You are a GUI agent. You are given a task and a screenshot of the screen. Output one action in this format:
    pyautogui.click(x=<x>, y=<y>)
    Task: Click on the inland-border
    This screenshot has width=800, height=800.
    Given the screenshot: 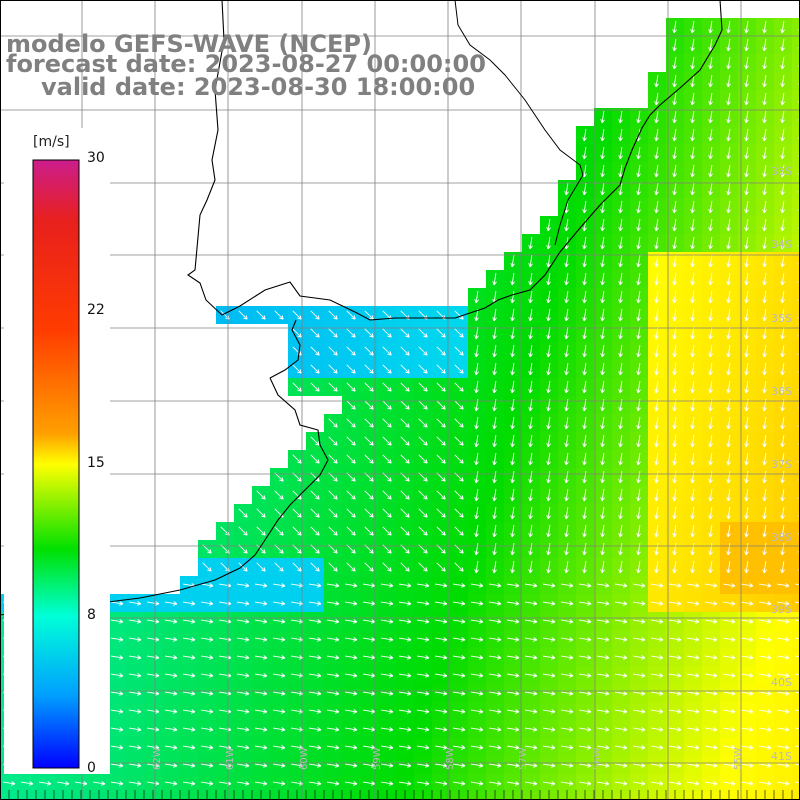 What is the action you would take?
    pyautogui.click(x=519, y=123)
    